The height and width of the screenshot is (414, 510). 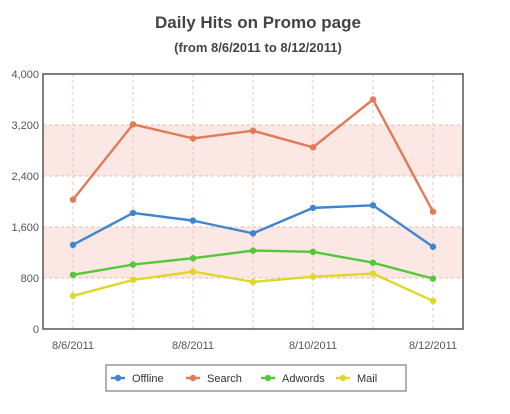 What do you see at coordinates (433, 346) in the screenshot?
I see `x-tick-label: 8/12/2011` at bounding box center [433, 346].